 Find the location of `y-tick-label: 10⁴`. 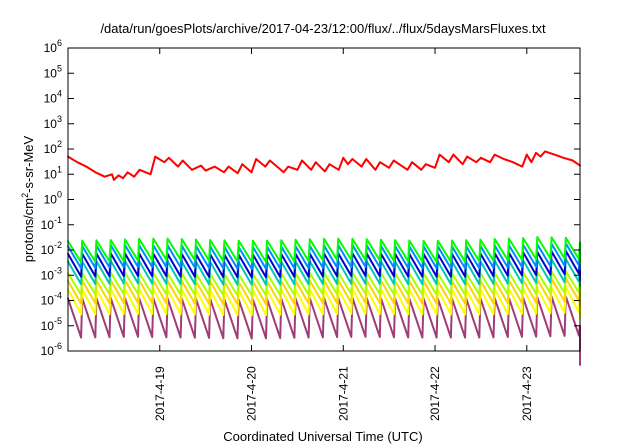

y-tick-label: 10⁴ is located at coordinates (53, 97).